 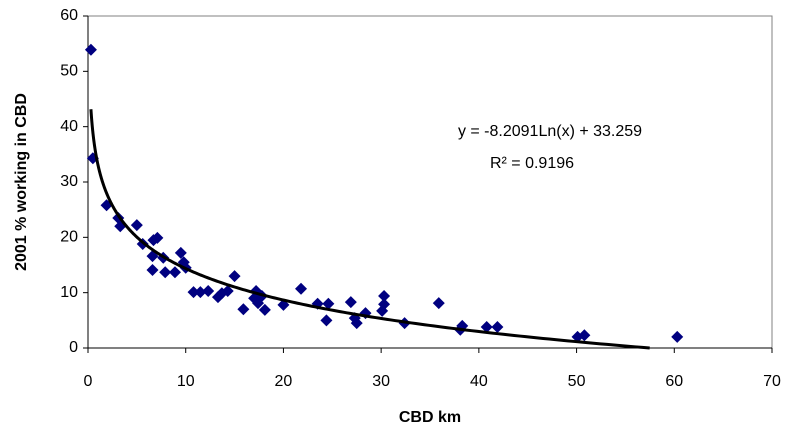 What do you see at coordinates (284, 381) in the screenshot?
I see `x-tick-label: 20` at bounding box center [284, 381].